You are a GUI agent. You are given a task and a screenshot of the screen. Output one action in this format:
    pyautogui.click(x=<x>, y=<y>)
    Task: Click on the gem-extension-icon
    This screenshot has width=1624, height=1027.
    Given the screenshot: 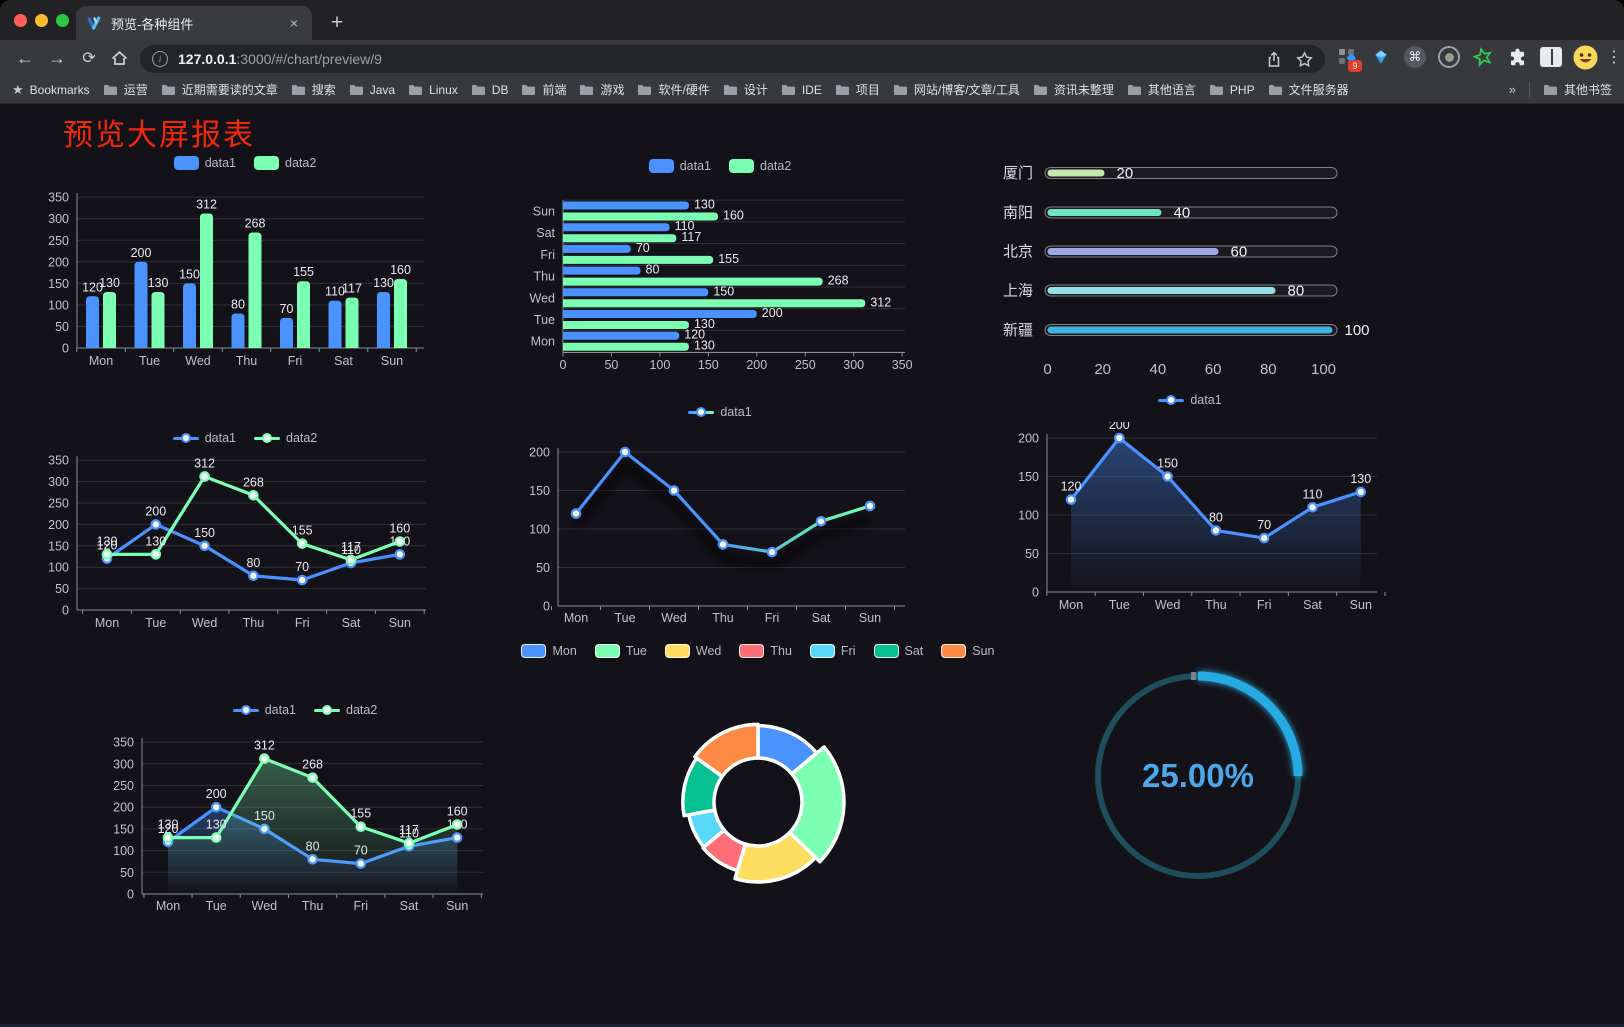 What is the action you would take?
    pyautogui.click(x=1381, y=57)
    